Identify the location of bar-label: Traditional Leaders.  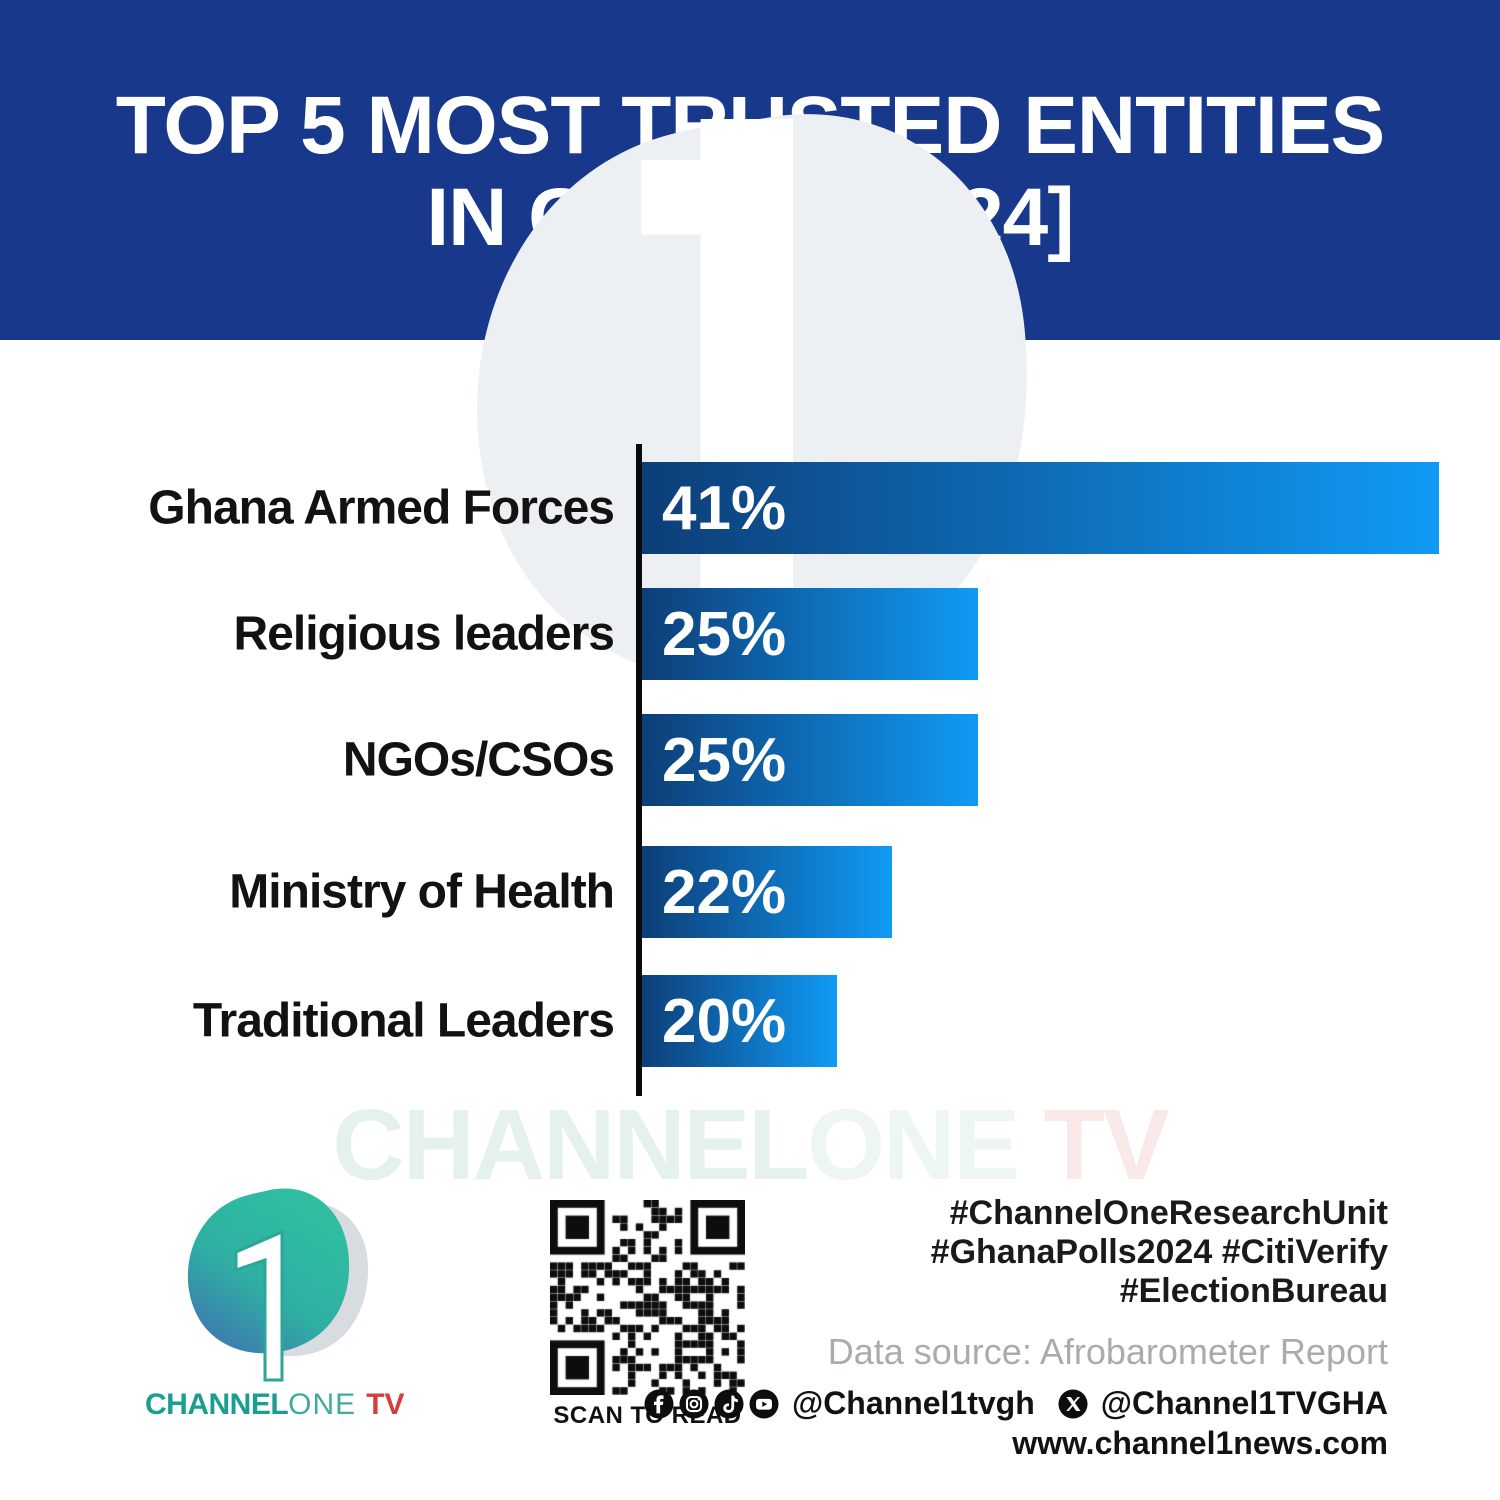
(403, 1021).